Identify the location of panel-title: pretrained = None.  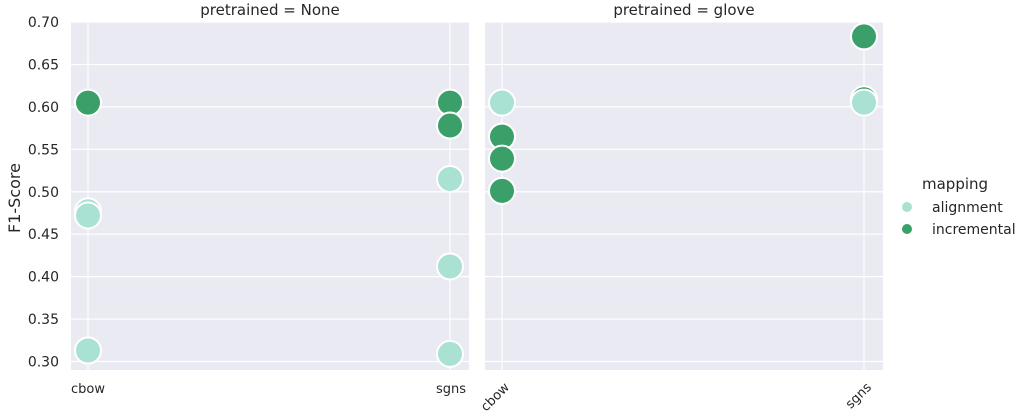
(270, 10).